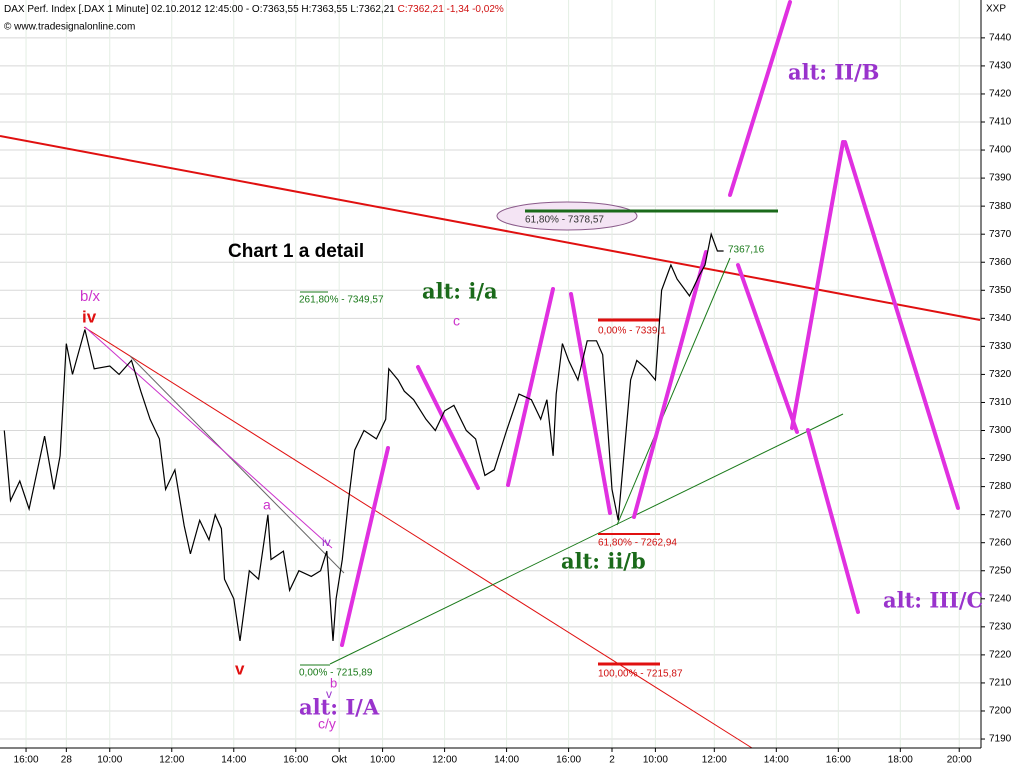 The image size is (1024, 773). Describe the element at coordinates (1000, 514) in the screenshot. I see `y-tick-label: 7270` at that location.